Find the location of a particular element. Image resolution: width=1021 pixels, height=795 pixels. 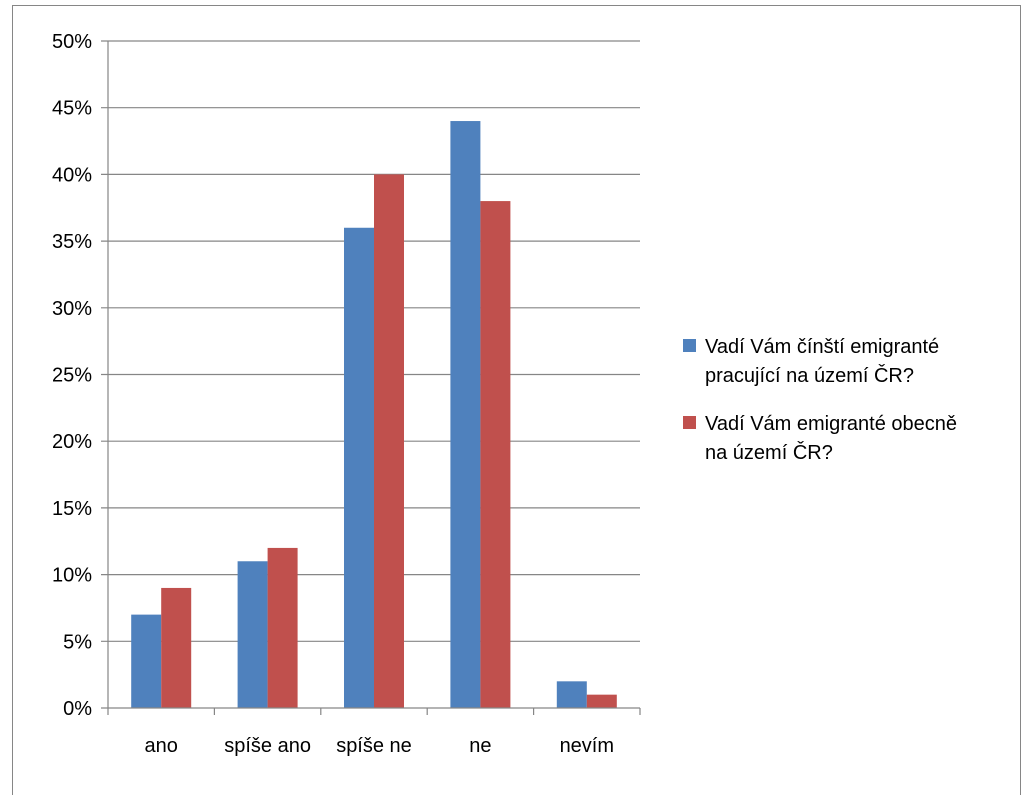

y-tick-label: 30% is located at coordinates (72, 309).